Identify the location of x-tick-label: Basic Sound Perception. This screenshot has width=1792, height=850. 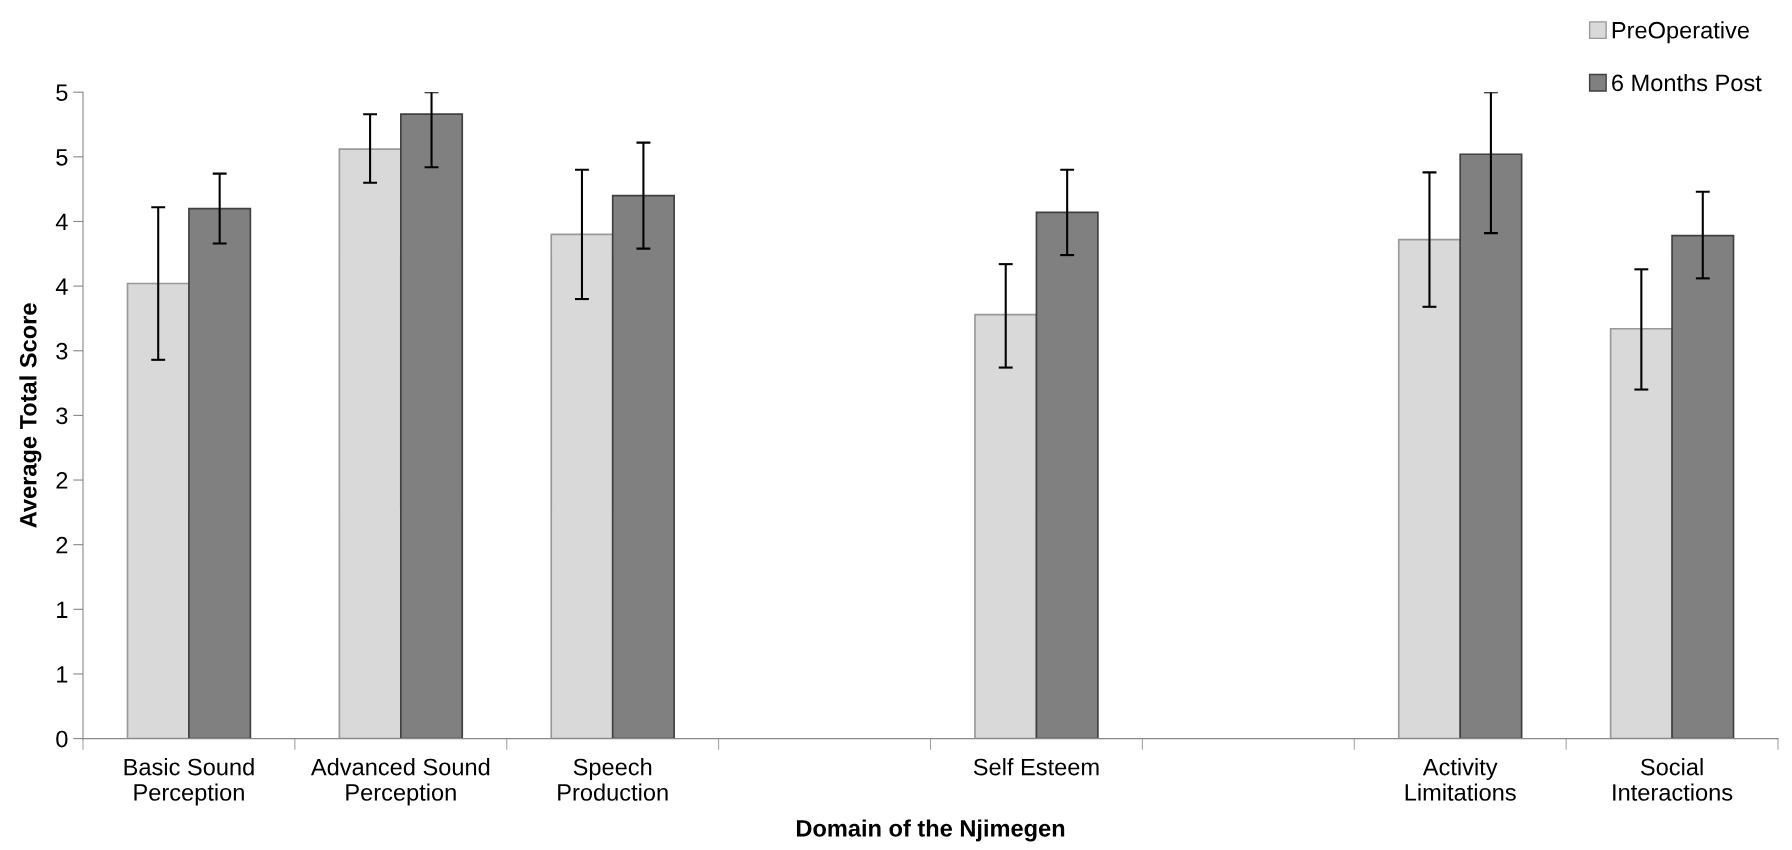
(189, 782).